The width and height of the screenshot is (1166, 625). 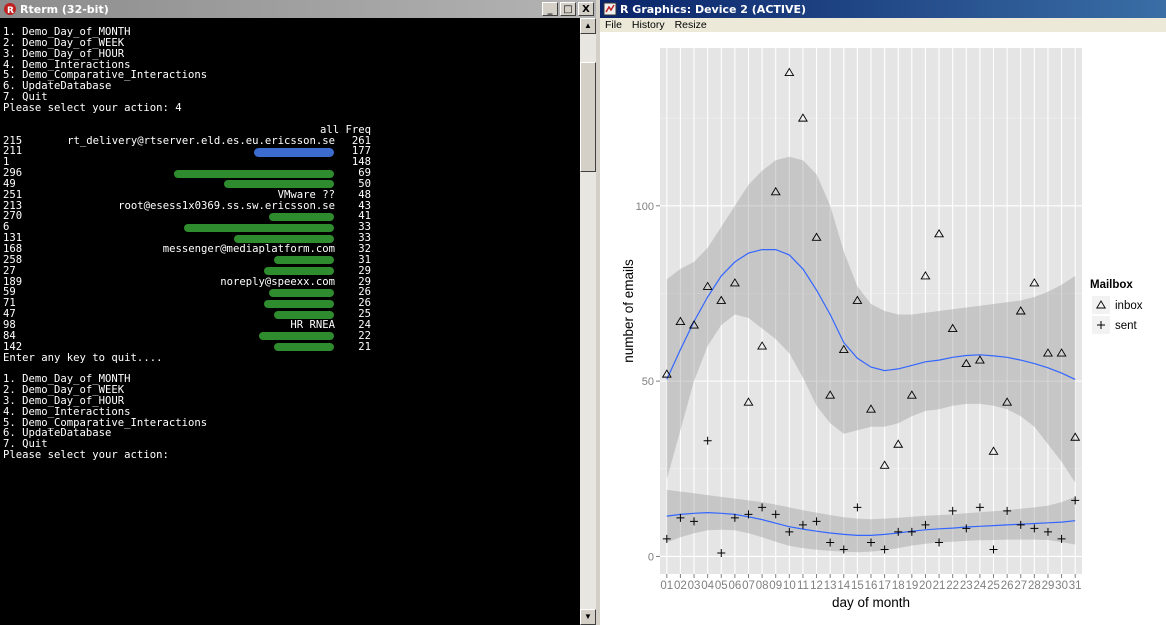 What do you see at coordinates (64, 53) in the screenshot?
I see `menu-line: 3. Demo_Day_of_HOUR` at bounding box center [64, 53].